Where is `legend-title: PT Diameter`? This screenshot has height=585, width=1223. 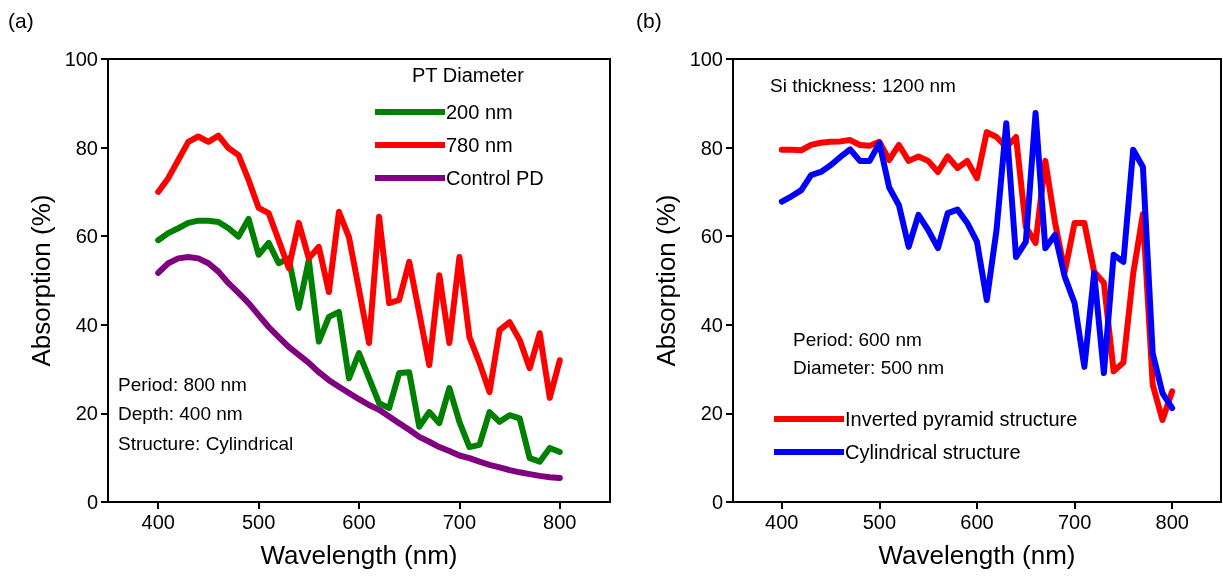 legend-title: PT Diameter is located at coordinates (468, 75).